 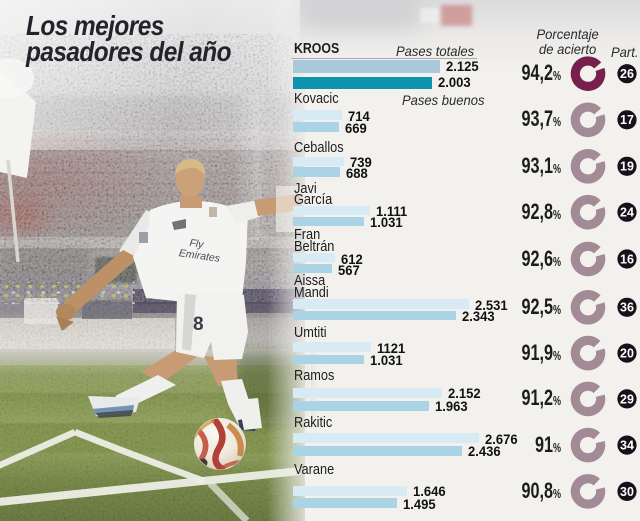 What do you see at coordinates (627, 213) in the screenshot?
I see `svg-text: 24` at bounding box center [627, 213].